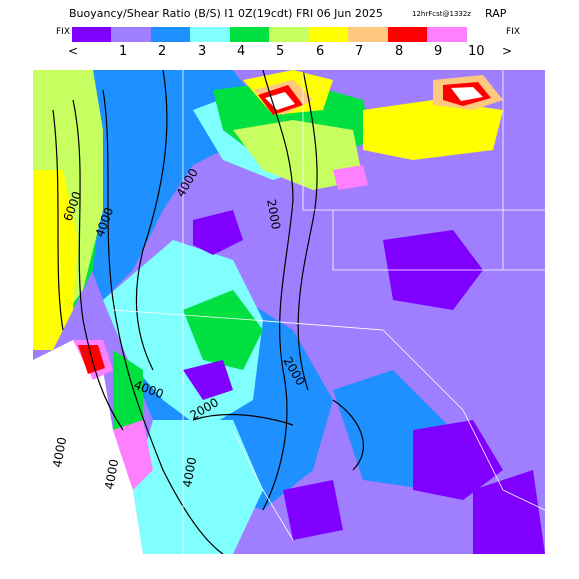 This screenshot has height=579, width=579. Describe the element at coordinates (438, 51) in the screenshot. I see `legend-label-9: 9` at that location.